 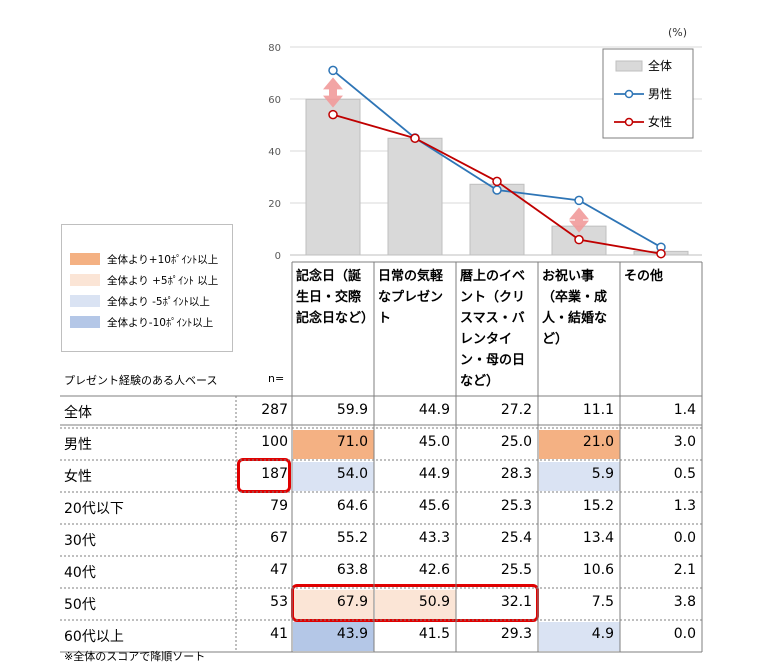 What do you see at coordinates (684, 506) in the screenshot?
I see `value-cell: 1.3` at bounding box center [684, 506].